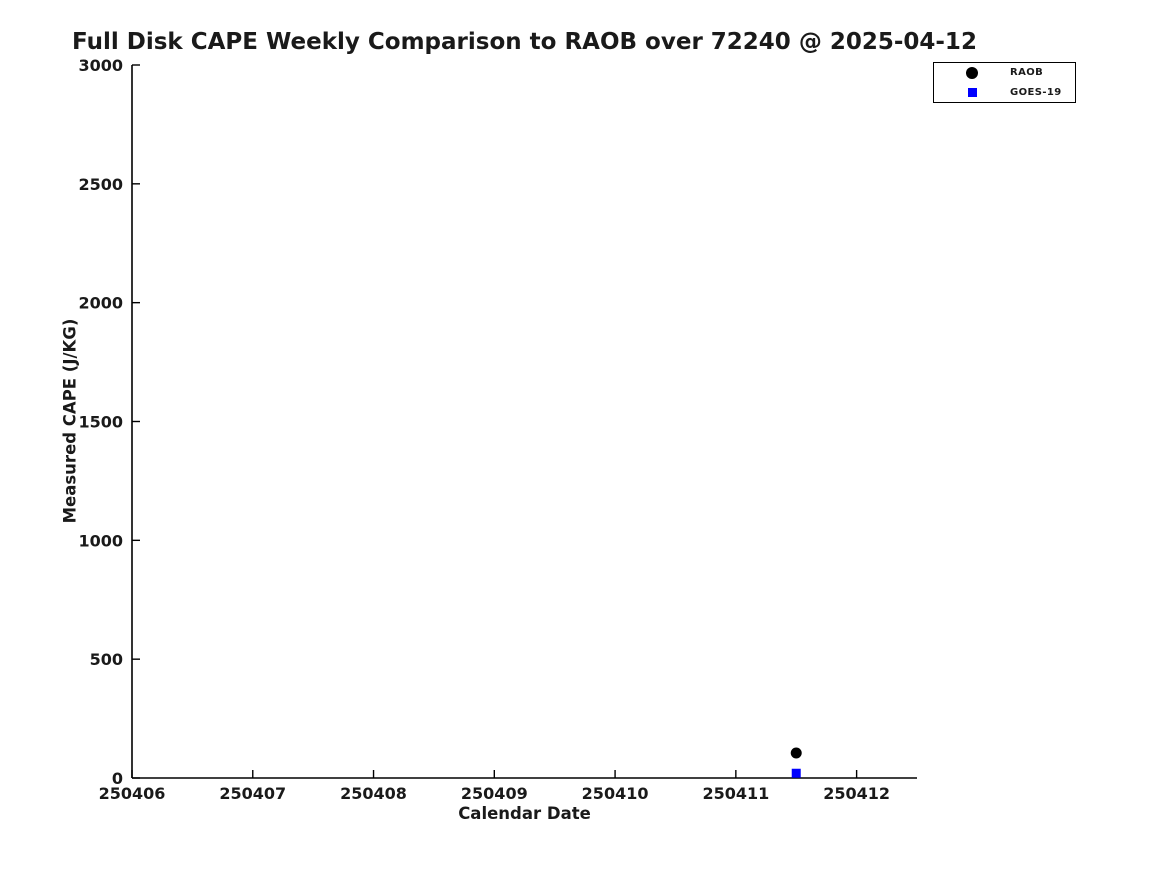 The image size is (1167, 875). What do you see at coordinates (524, 813) in the screenshot?
I see `x-axis-label: Calendar Date` at bounding box center [524, 813].